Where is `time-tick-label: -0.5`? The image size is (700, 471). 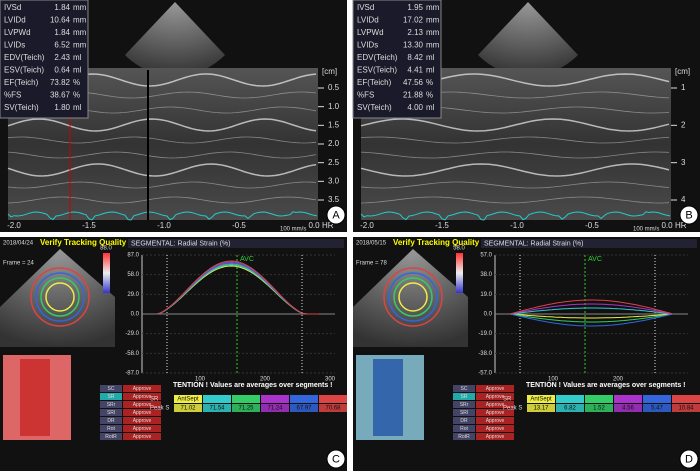 time-tick-label: -0.5 is located at coordinates (239, 225).